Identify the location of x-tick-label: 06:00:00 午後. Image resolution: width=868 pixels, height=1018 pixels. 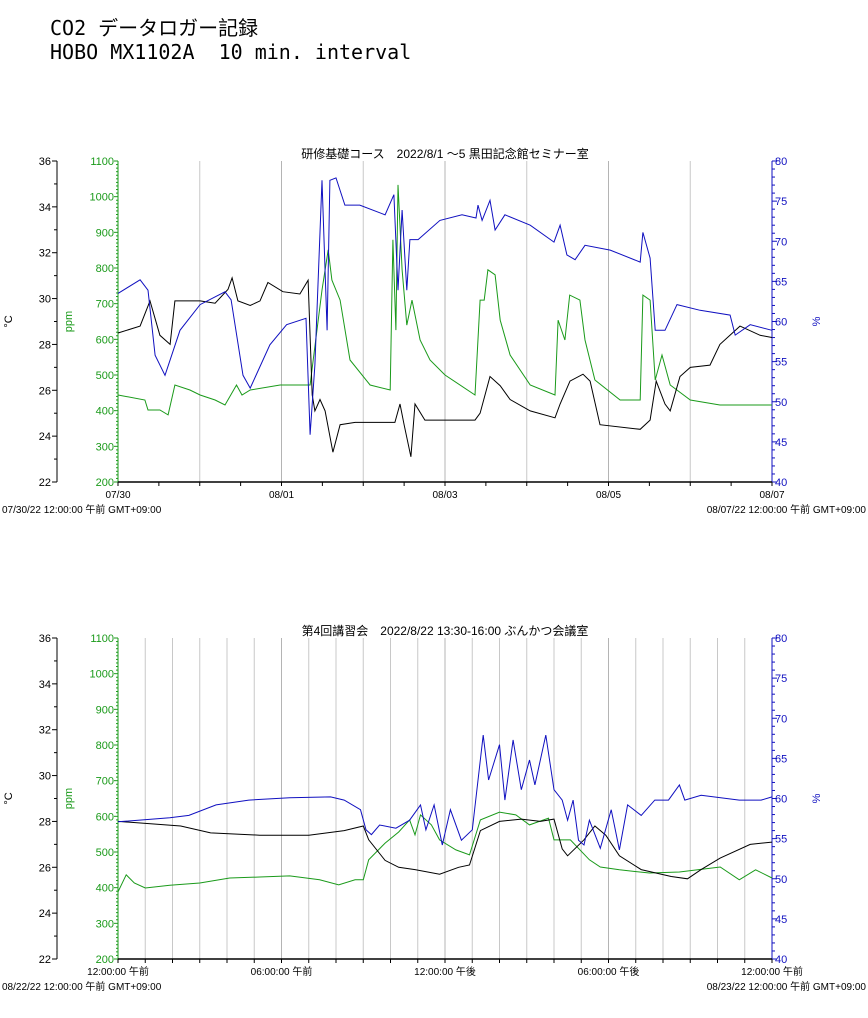
(609, 971).